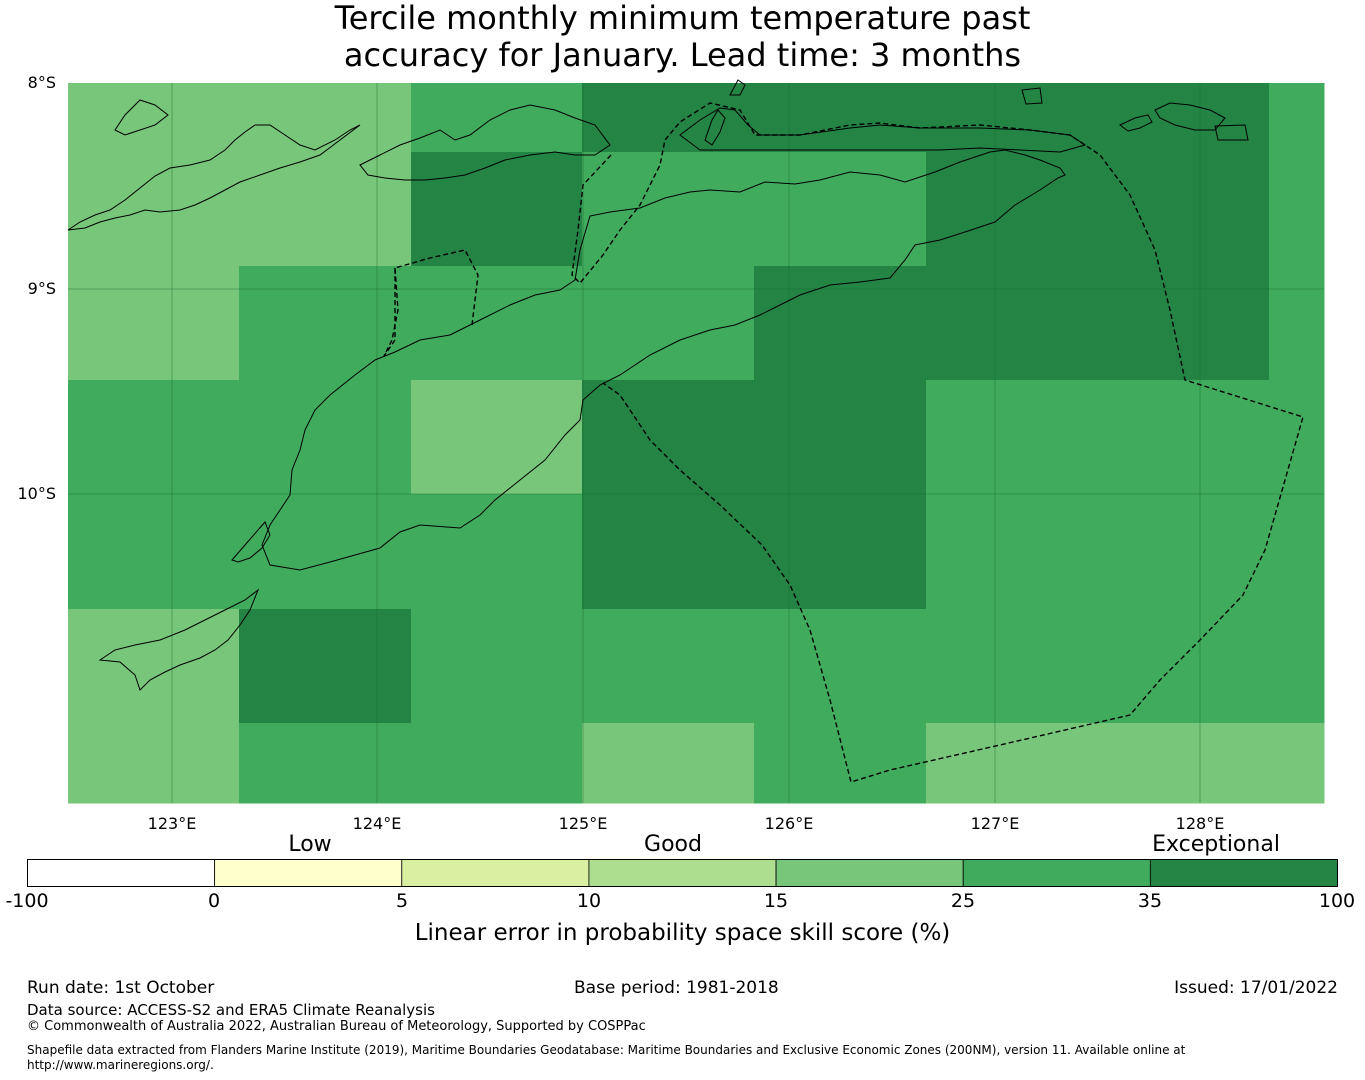 This screenshot has width=1365, height=1080. I want to click on coastline-flores, so click(214, 177).